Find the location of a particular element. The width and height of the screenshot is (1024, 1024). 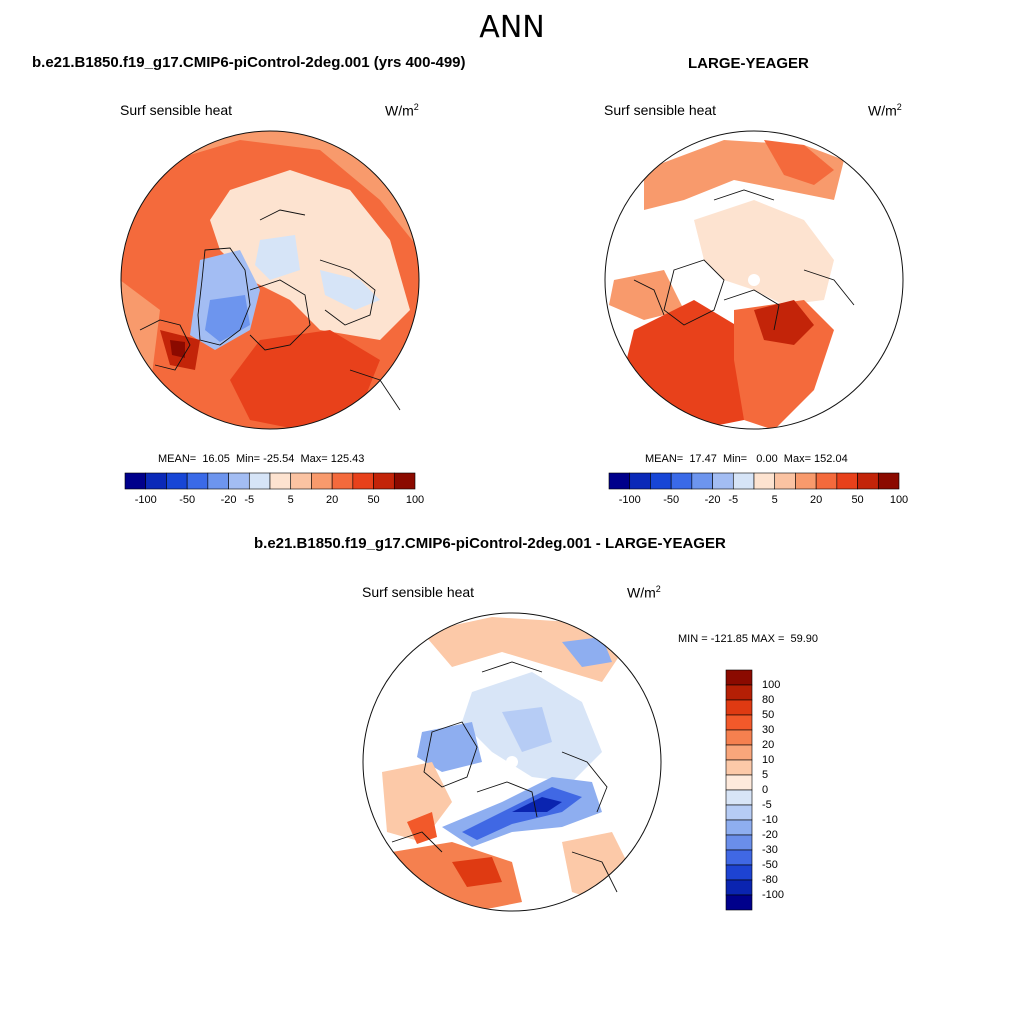

panel1-stats: MEAN= 16.05 Min= -25.54 Max= 125.43 is located at coordinates (261, 459).